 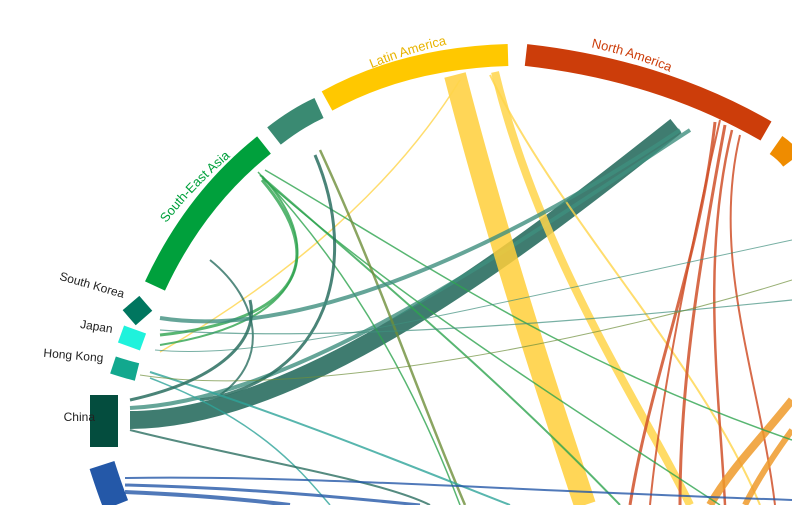 What do you see at coordinates (208, 213) in the screenshot?
I see `segment-arc-south-east-asia` at bounding box center [208, 213].